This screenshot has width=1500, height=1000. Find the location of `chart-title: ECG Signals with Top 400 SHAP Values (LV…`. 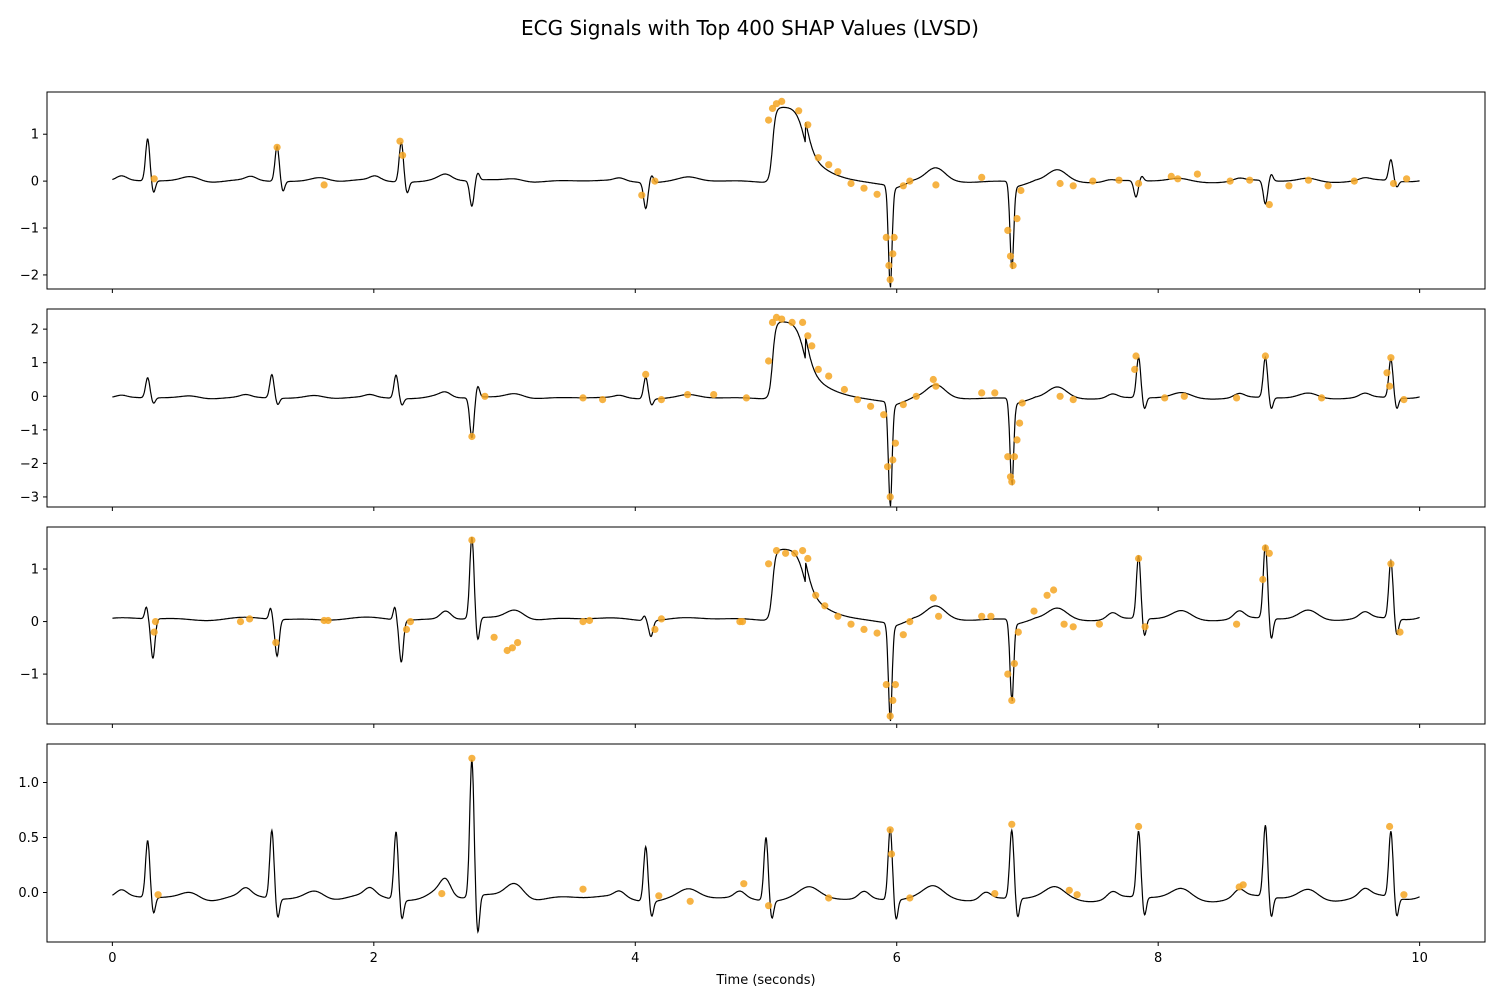

chart-title: ECG Signals with Top 400 SHAP Values (LV… is located at coordinates (750, 28).